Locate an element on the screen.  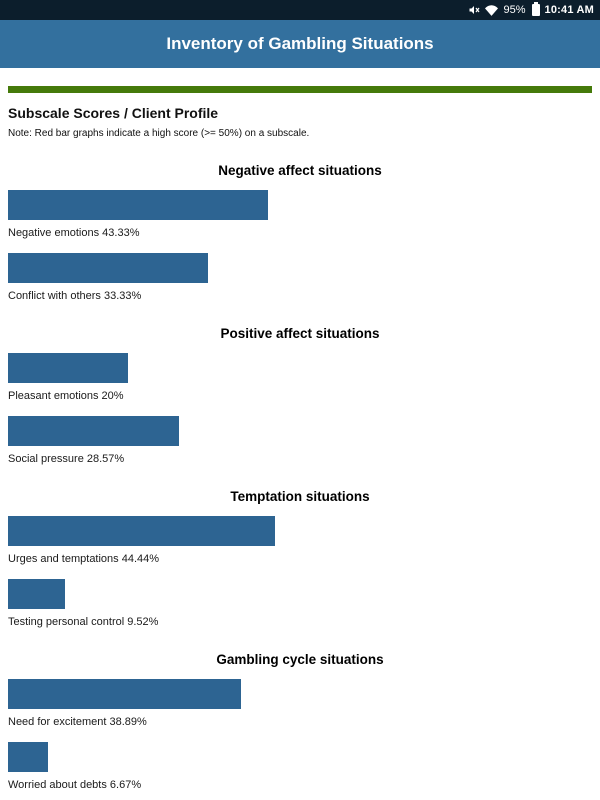
score-bar-label: Conflict with others 33.33% is located at coordinates (75, 296).